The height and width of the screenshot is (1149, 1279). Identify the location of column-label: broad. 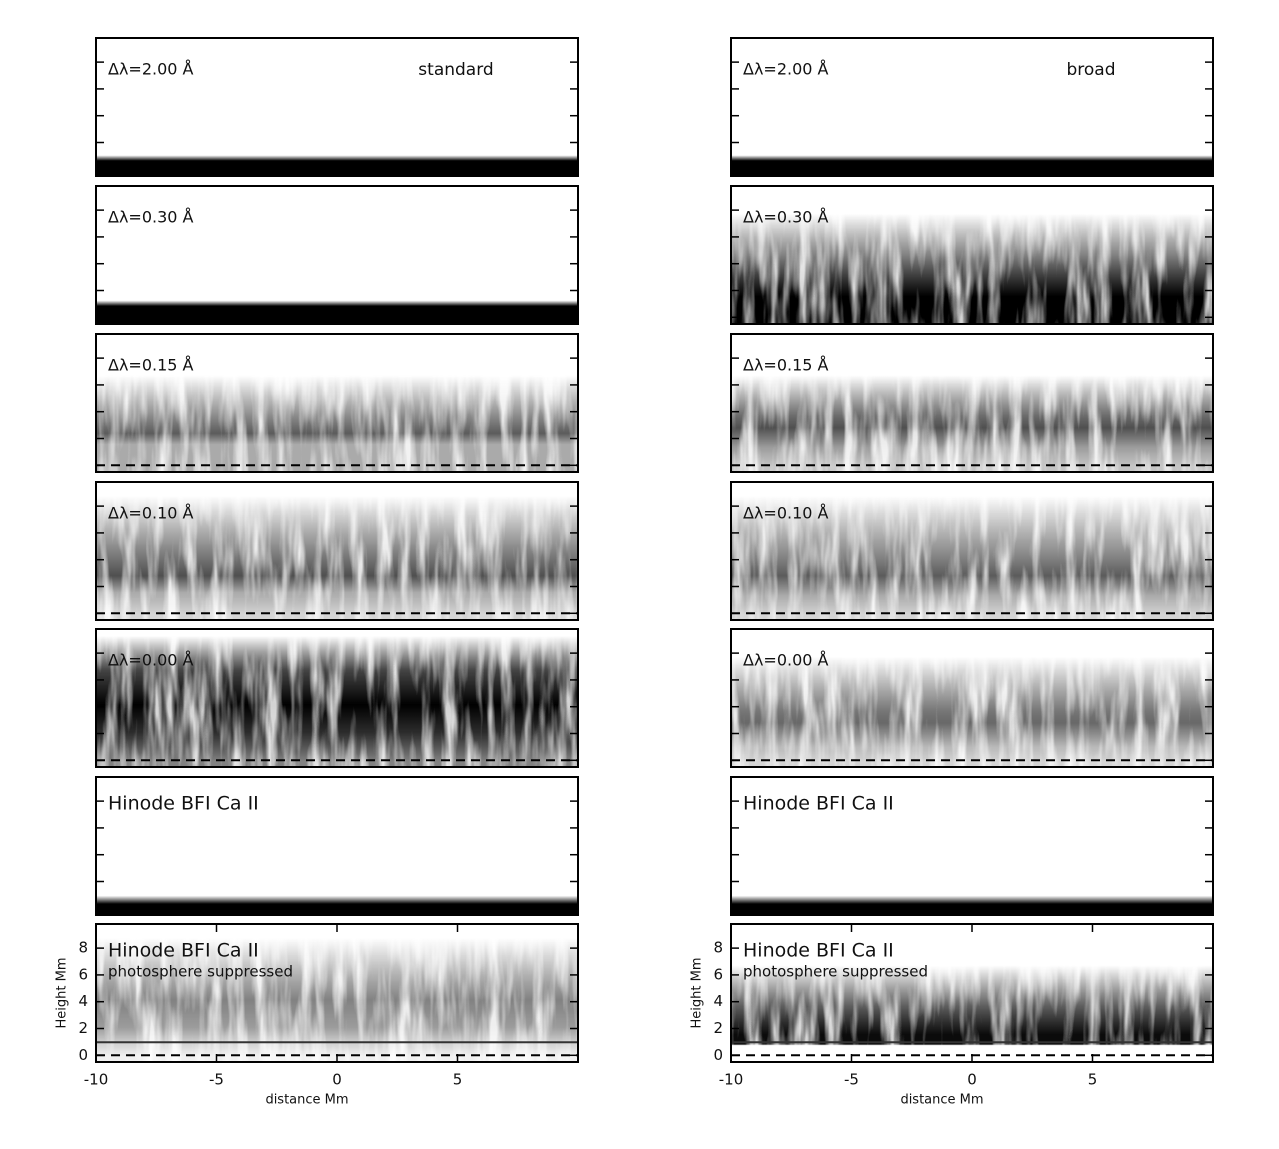
(1090, 70).